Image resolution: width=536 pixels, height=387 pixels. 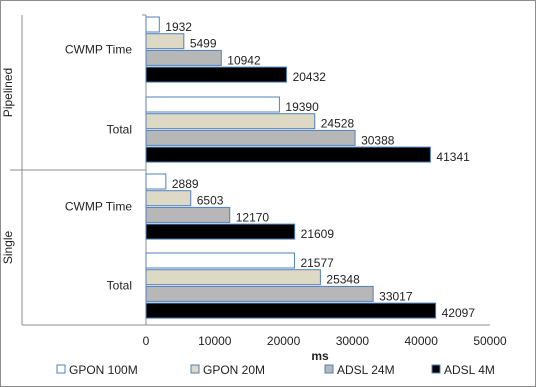 I want to click on value-label-single-cwmp-time-gpon-20m: 6503, so click(x=210, y=201).